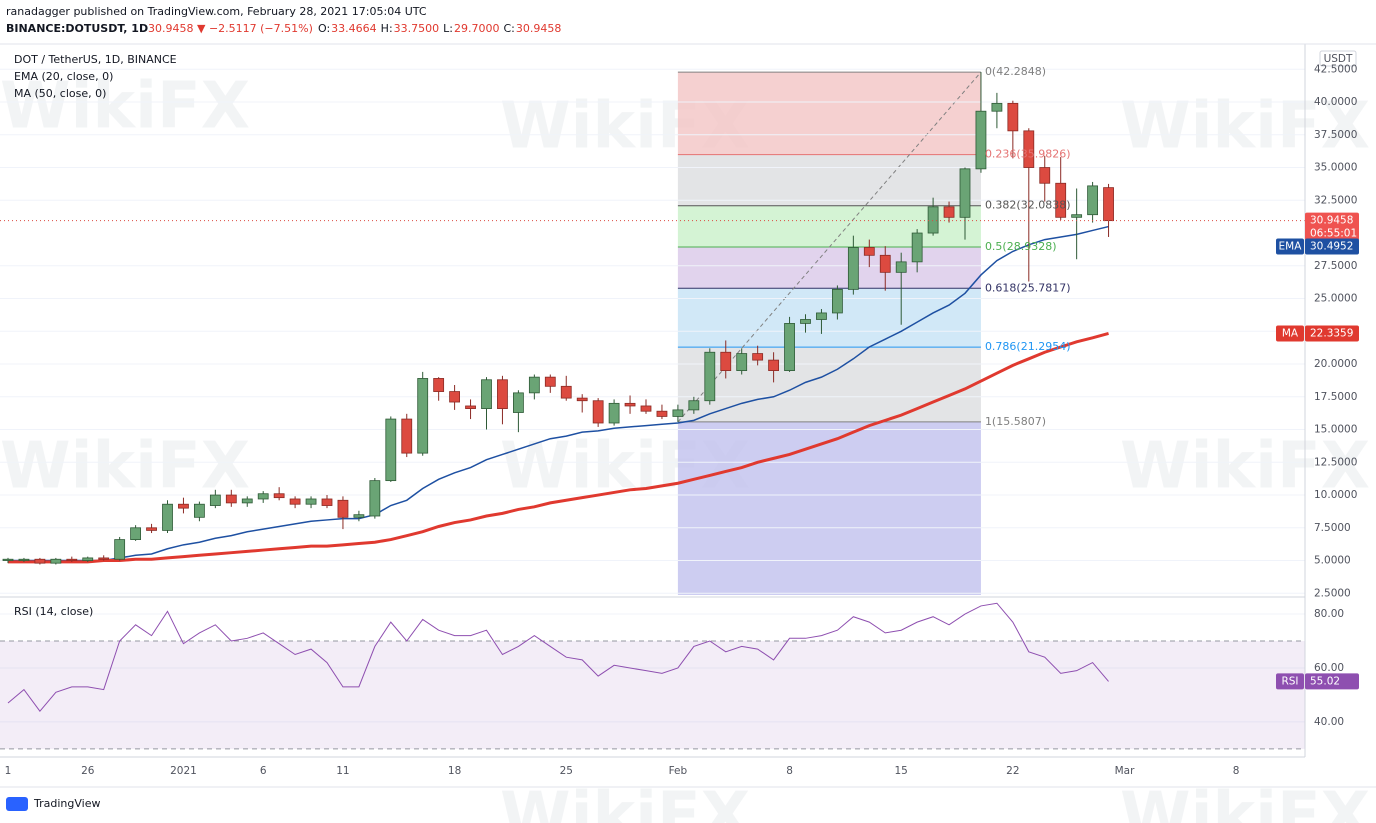  I want to click on x-tick-label: 25, so click(566, 771).